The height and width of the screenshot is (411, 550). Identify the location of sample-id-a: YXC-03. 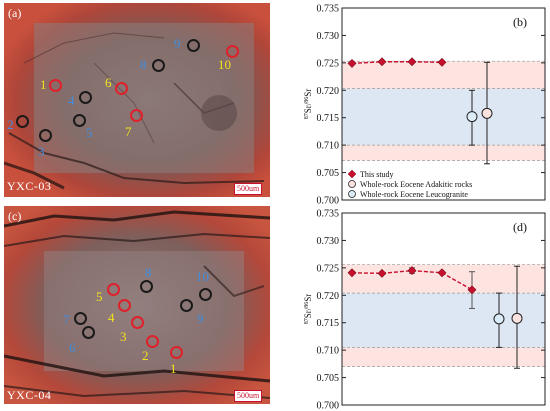
(29, 186).